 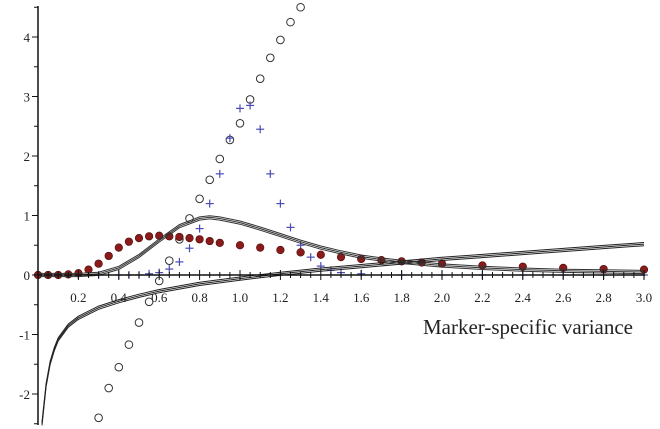 I want to click on x-tick-label: 3.0, so click(x=644, y=297).